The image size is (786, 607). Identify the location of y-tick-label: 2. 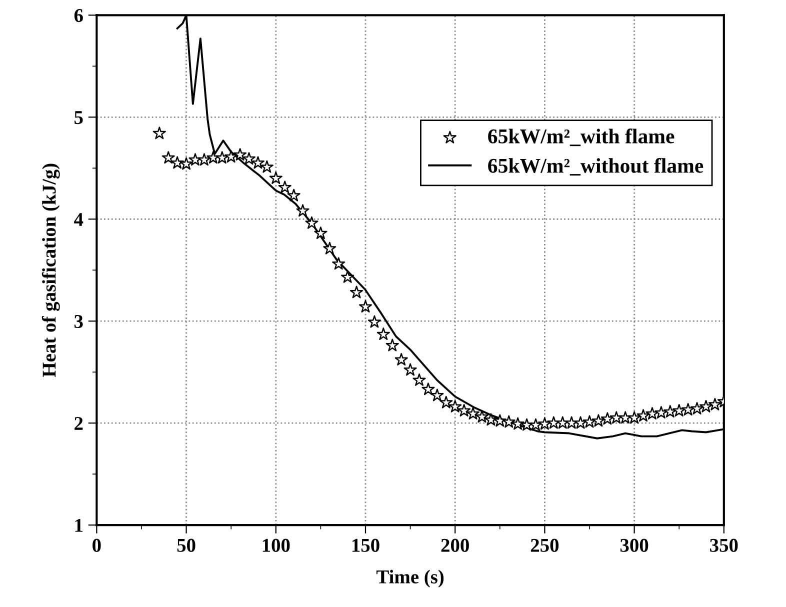
(78, 423).